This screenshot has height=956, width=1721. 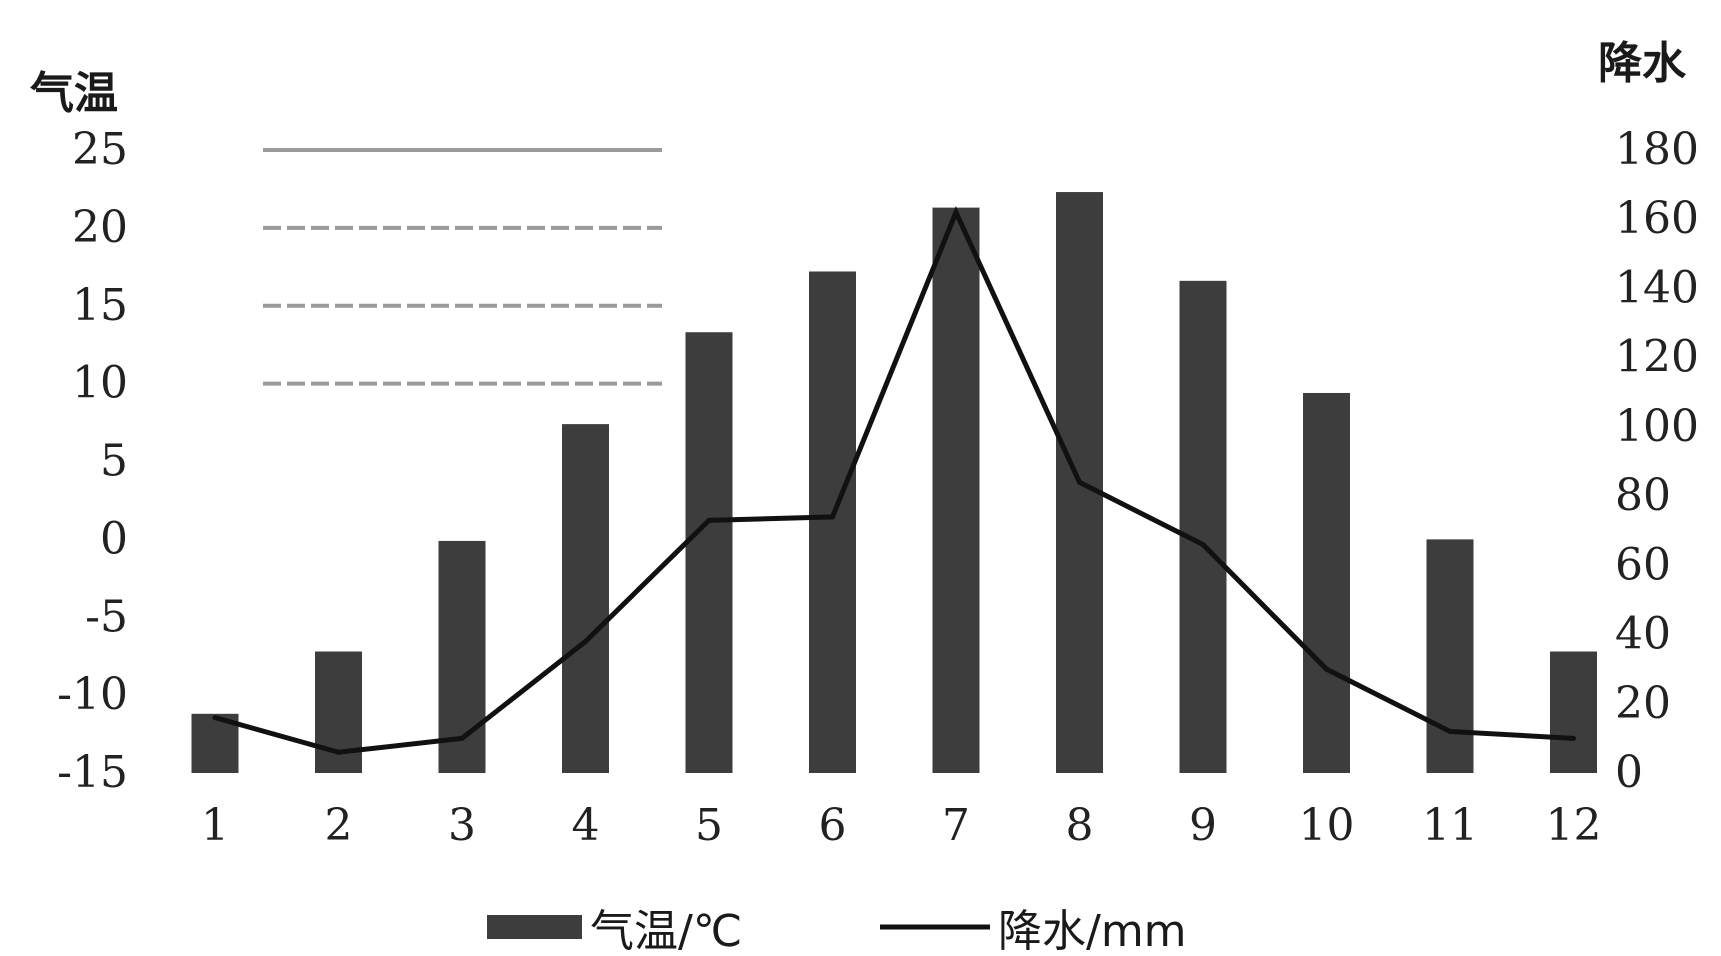 What do you see at coordinates (114, 538) in the screenshot?
I see `left-tick-label: 0` at bounding box center [114, 538].